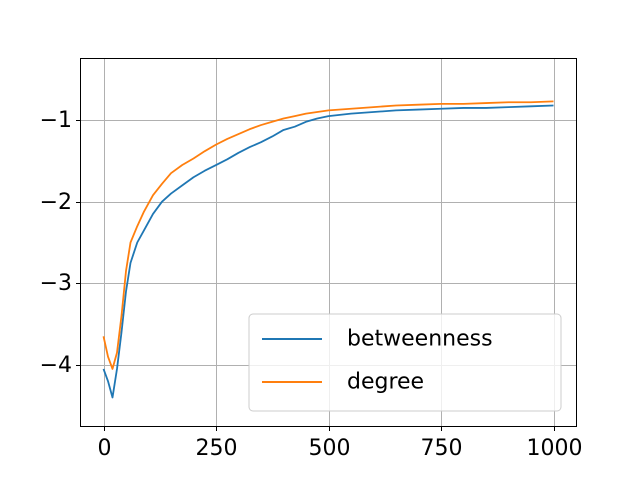  What do you see at coordinates (105, 448) in the screenshot?
I see `x-tick-label: 0` at bounding box center [105, 448].